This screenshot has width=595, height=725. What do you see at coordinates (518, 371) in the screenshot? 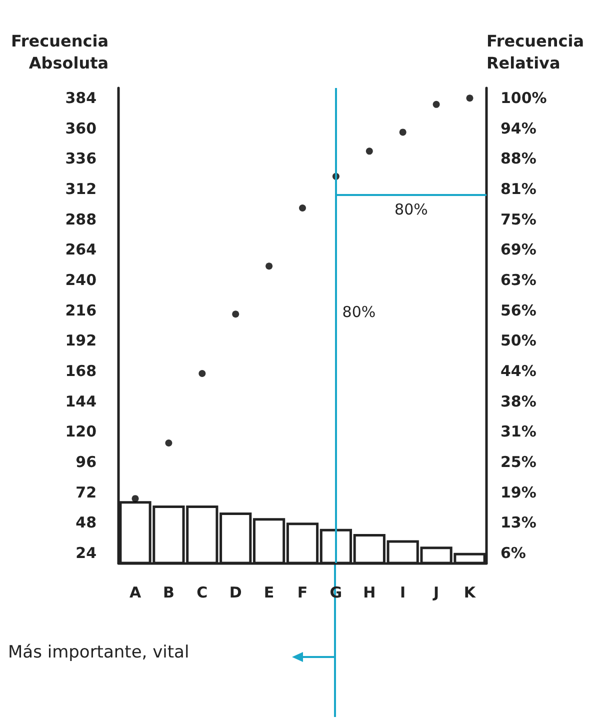
I see `y2-tick-label: 44%` at bounding box center [518, 371].